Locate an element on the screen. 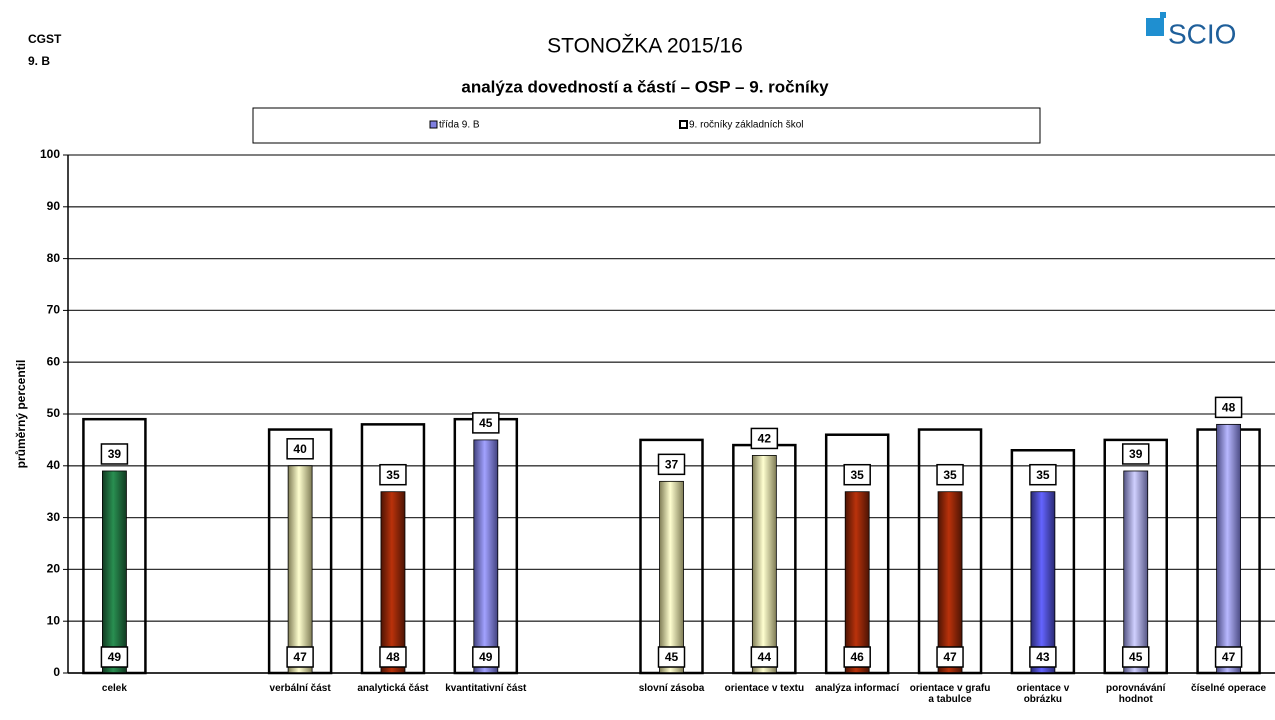 The width and height of the screenshot is (1275, 720). x-tick-label: analýza informací is located at coordinates (857, 688).